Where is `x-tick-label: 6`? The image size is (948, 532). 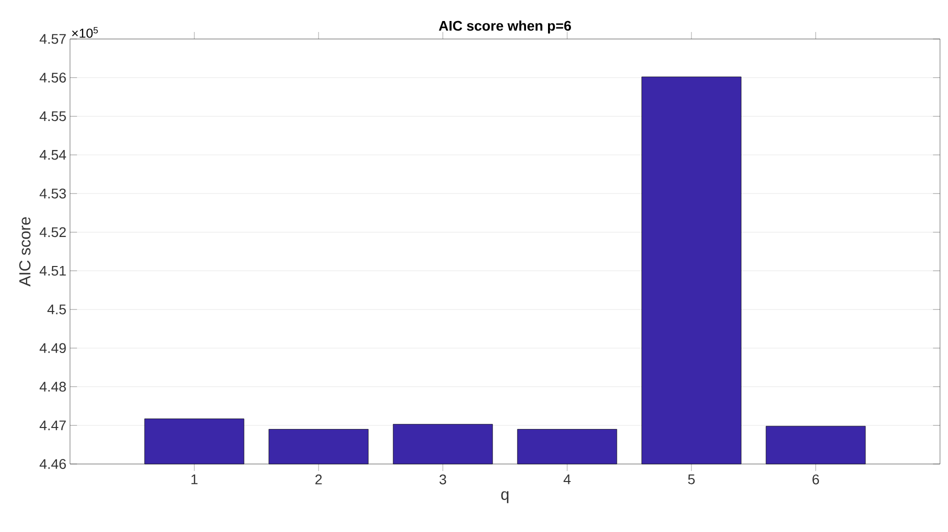 x-tick-label: 6 is located at coordinates (815, 479).